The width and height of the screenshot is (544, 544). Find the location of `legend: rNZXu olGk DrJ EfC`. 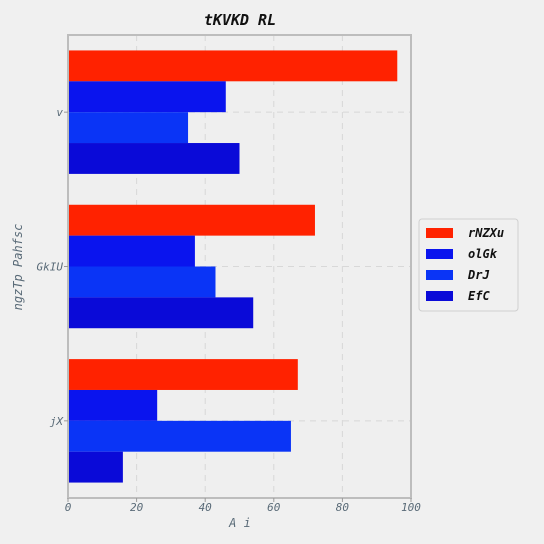

legend: rNZXu olGk DrJ EfC is located at coordinates (468, 265).